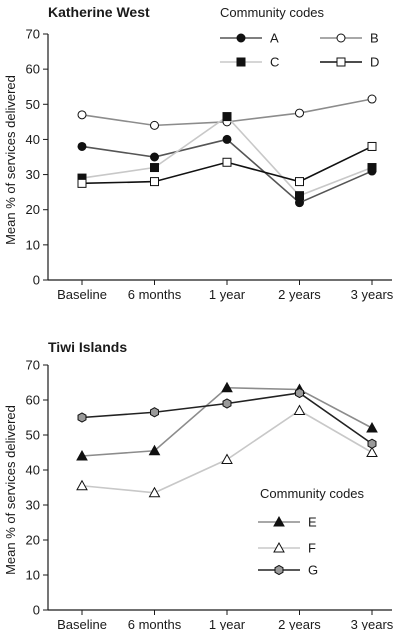  I want to click on series-D, so click(227, 164).